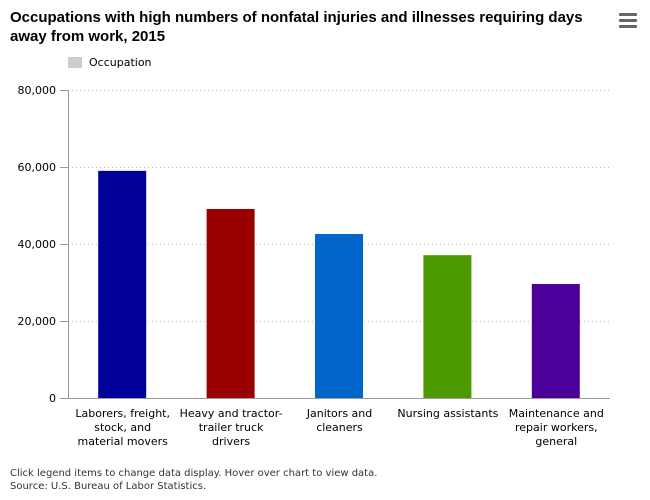  I want to click on y-tick-label: 80,000, so click(37, 90).